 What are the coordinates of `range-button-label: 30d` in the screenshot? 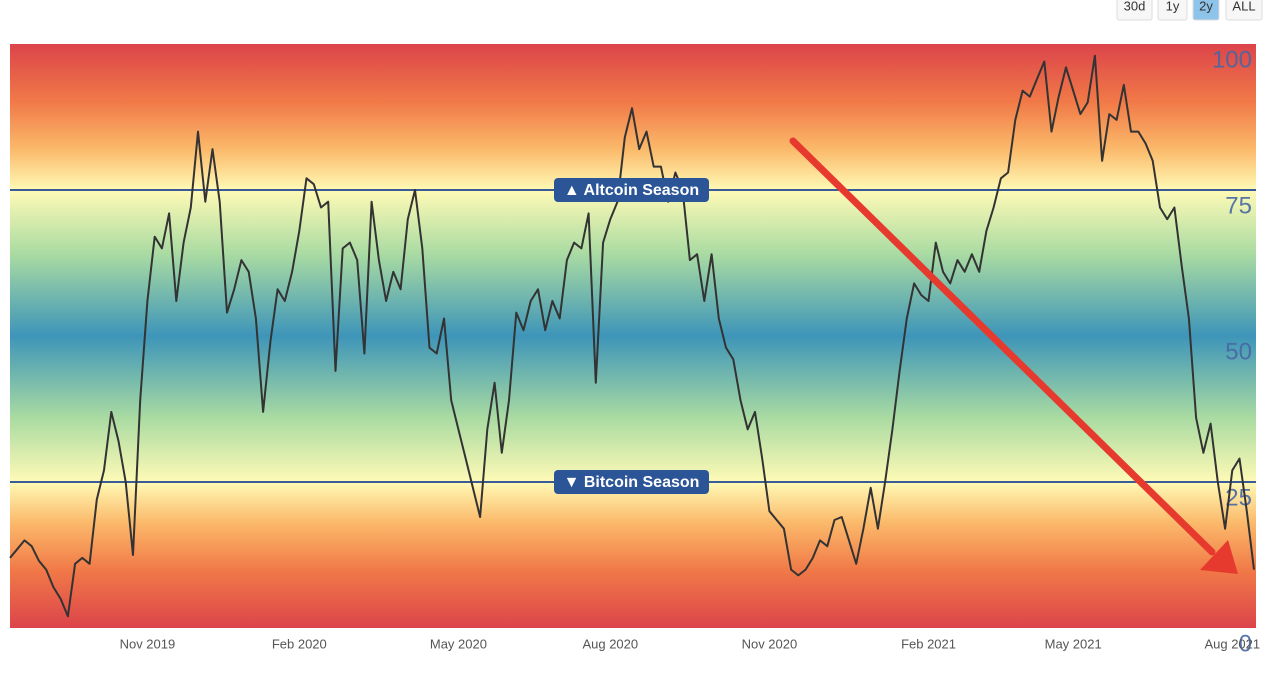 It's located at (1135, 6).